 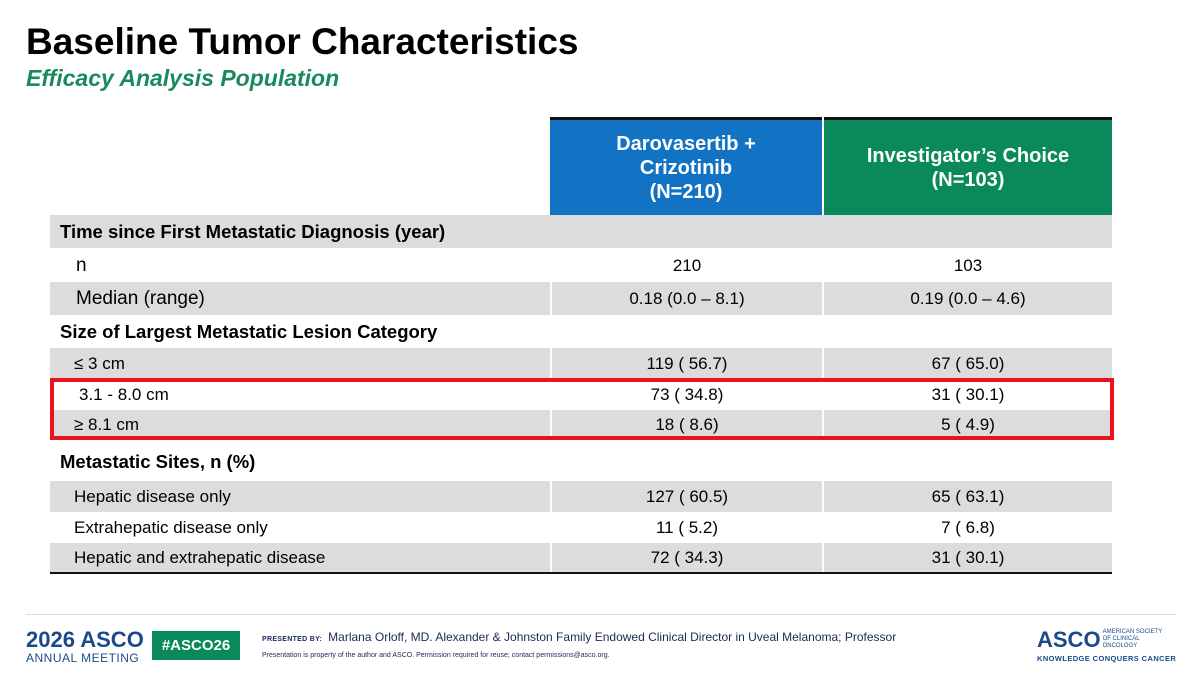 What do you see at coordinates (687, 298) in the screenshot?
I see `cell-value: 0.18 (0.0 – 8.1)` at bounding box center [687, 298].